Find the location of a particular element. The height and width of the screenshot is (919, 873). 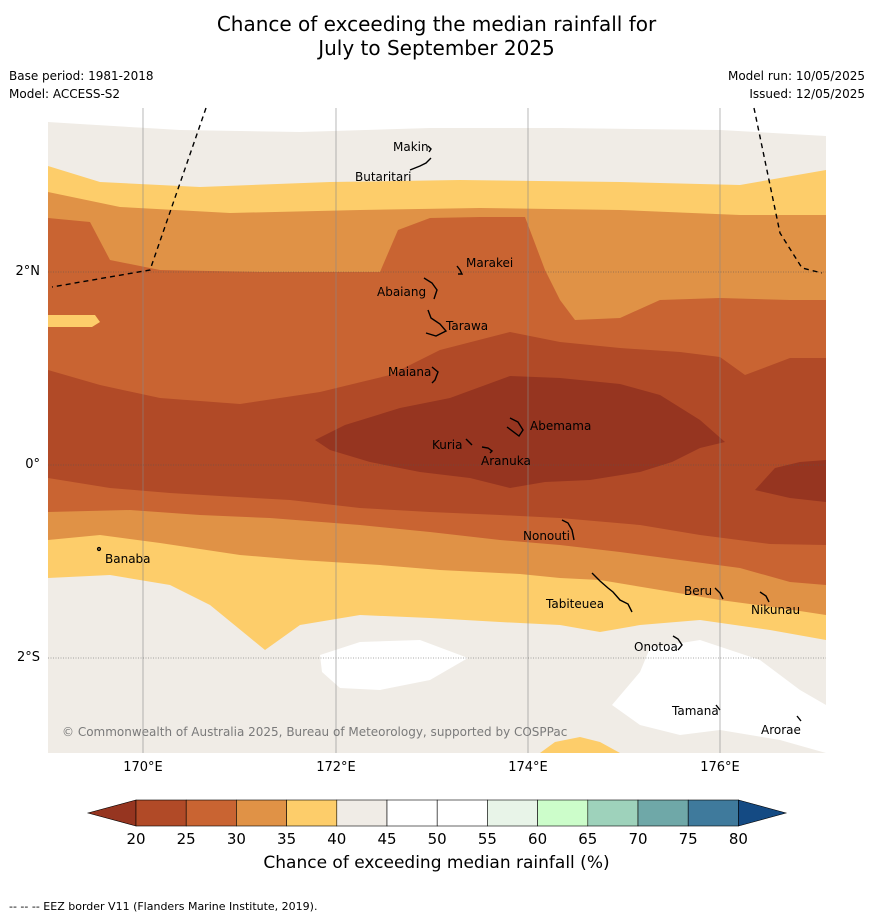

label-nonouti: Nonouti is located at coordinates (546, 536).